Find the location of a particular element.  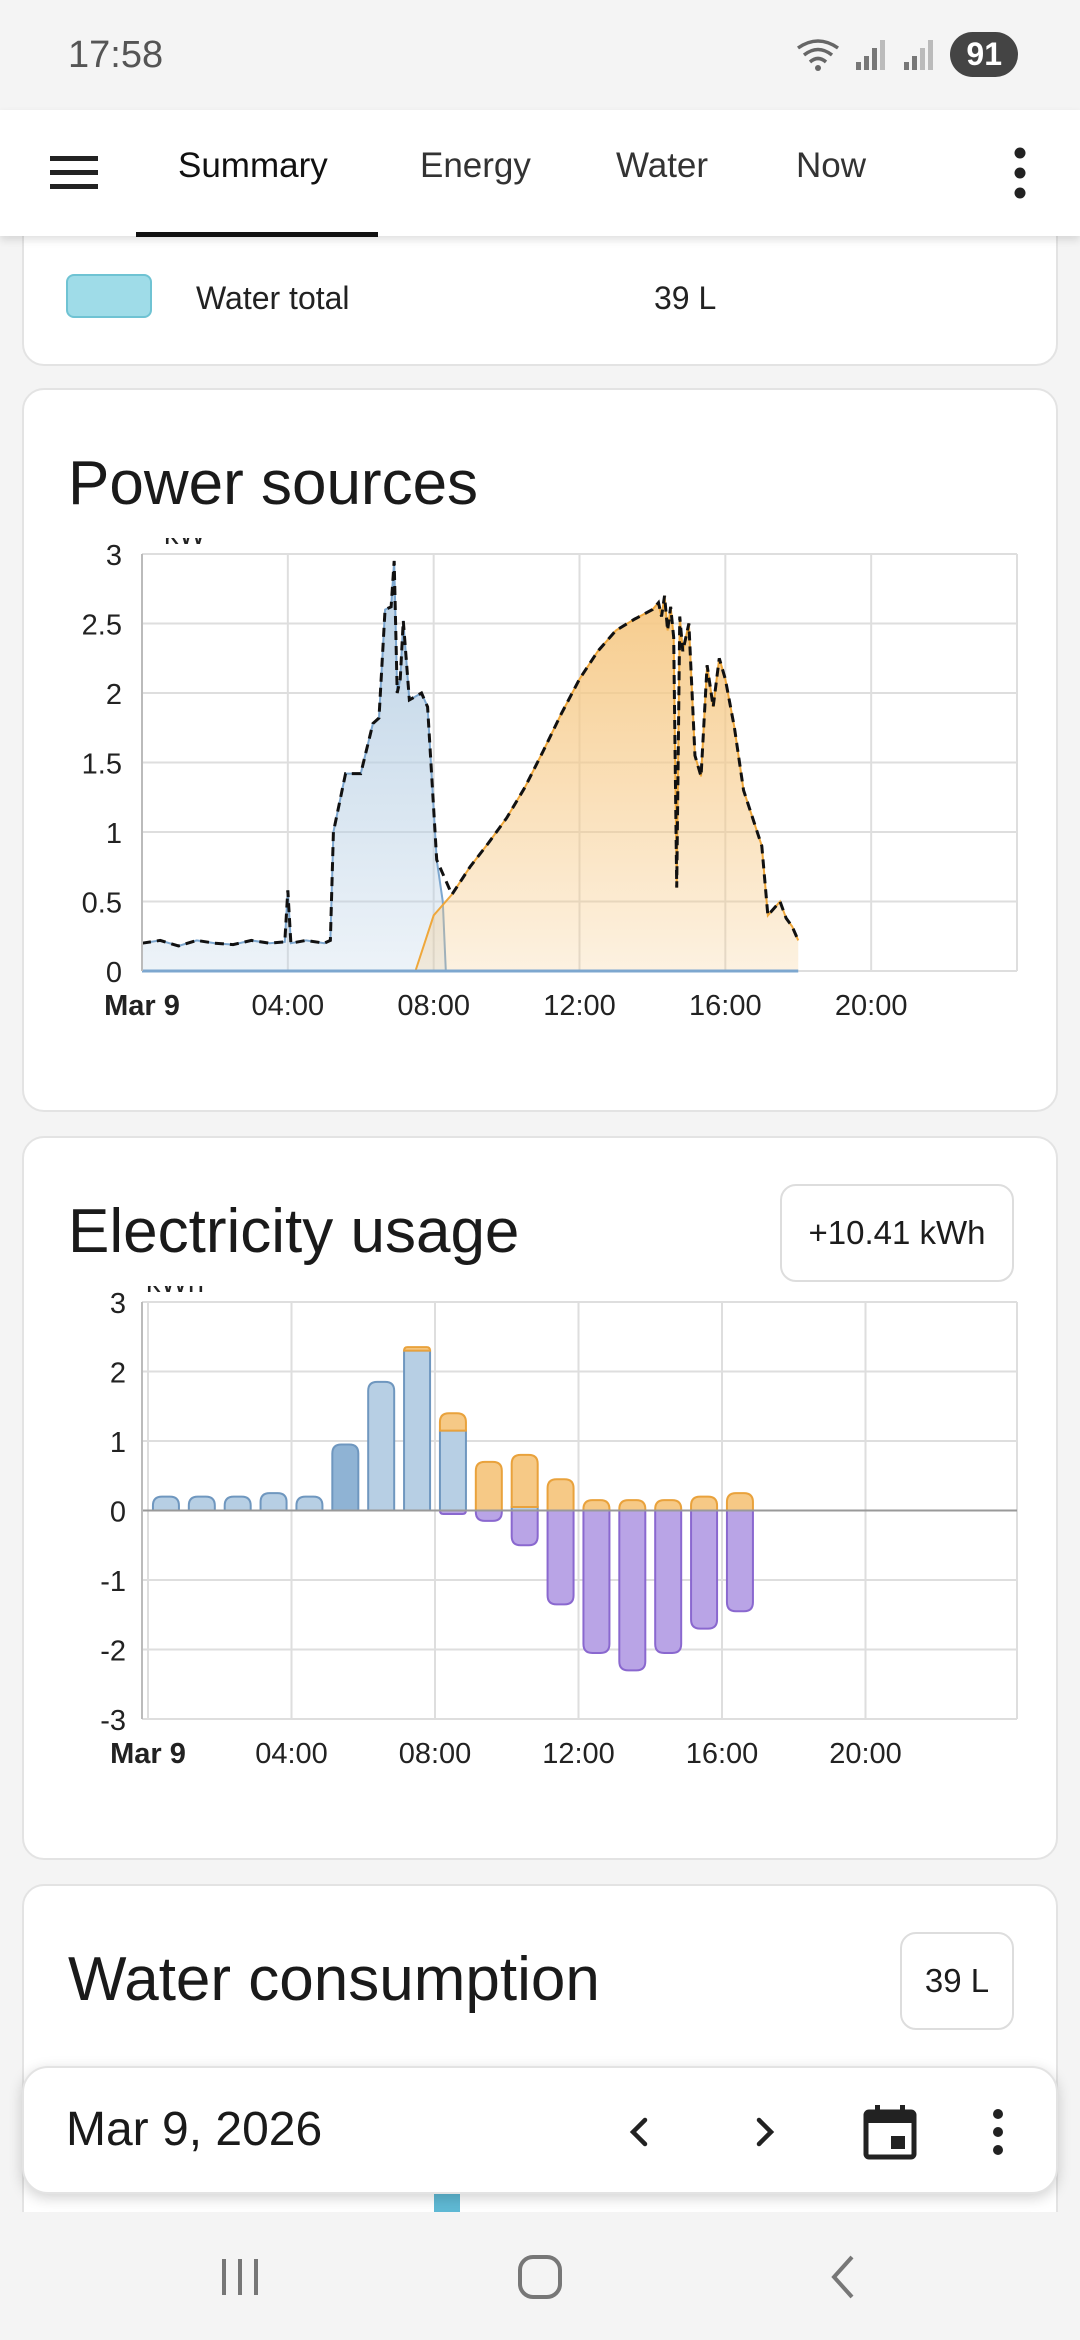

y-tick-label: -2 is located at coordinates (113, 1652).